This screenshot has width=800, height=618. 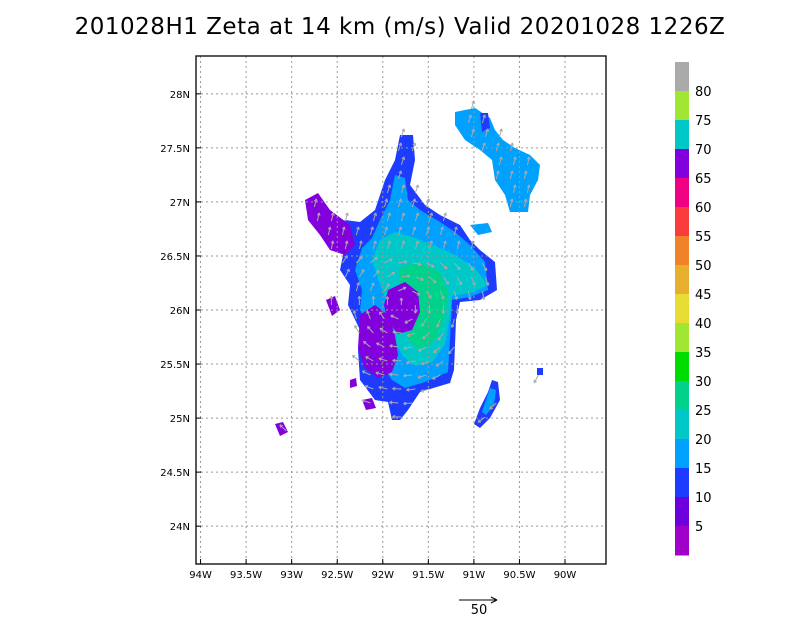 I want to click on colorbar-label: 45, so click(x=703, y=295).